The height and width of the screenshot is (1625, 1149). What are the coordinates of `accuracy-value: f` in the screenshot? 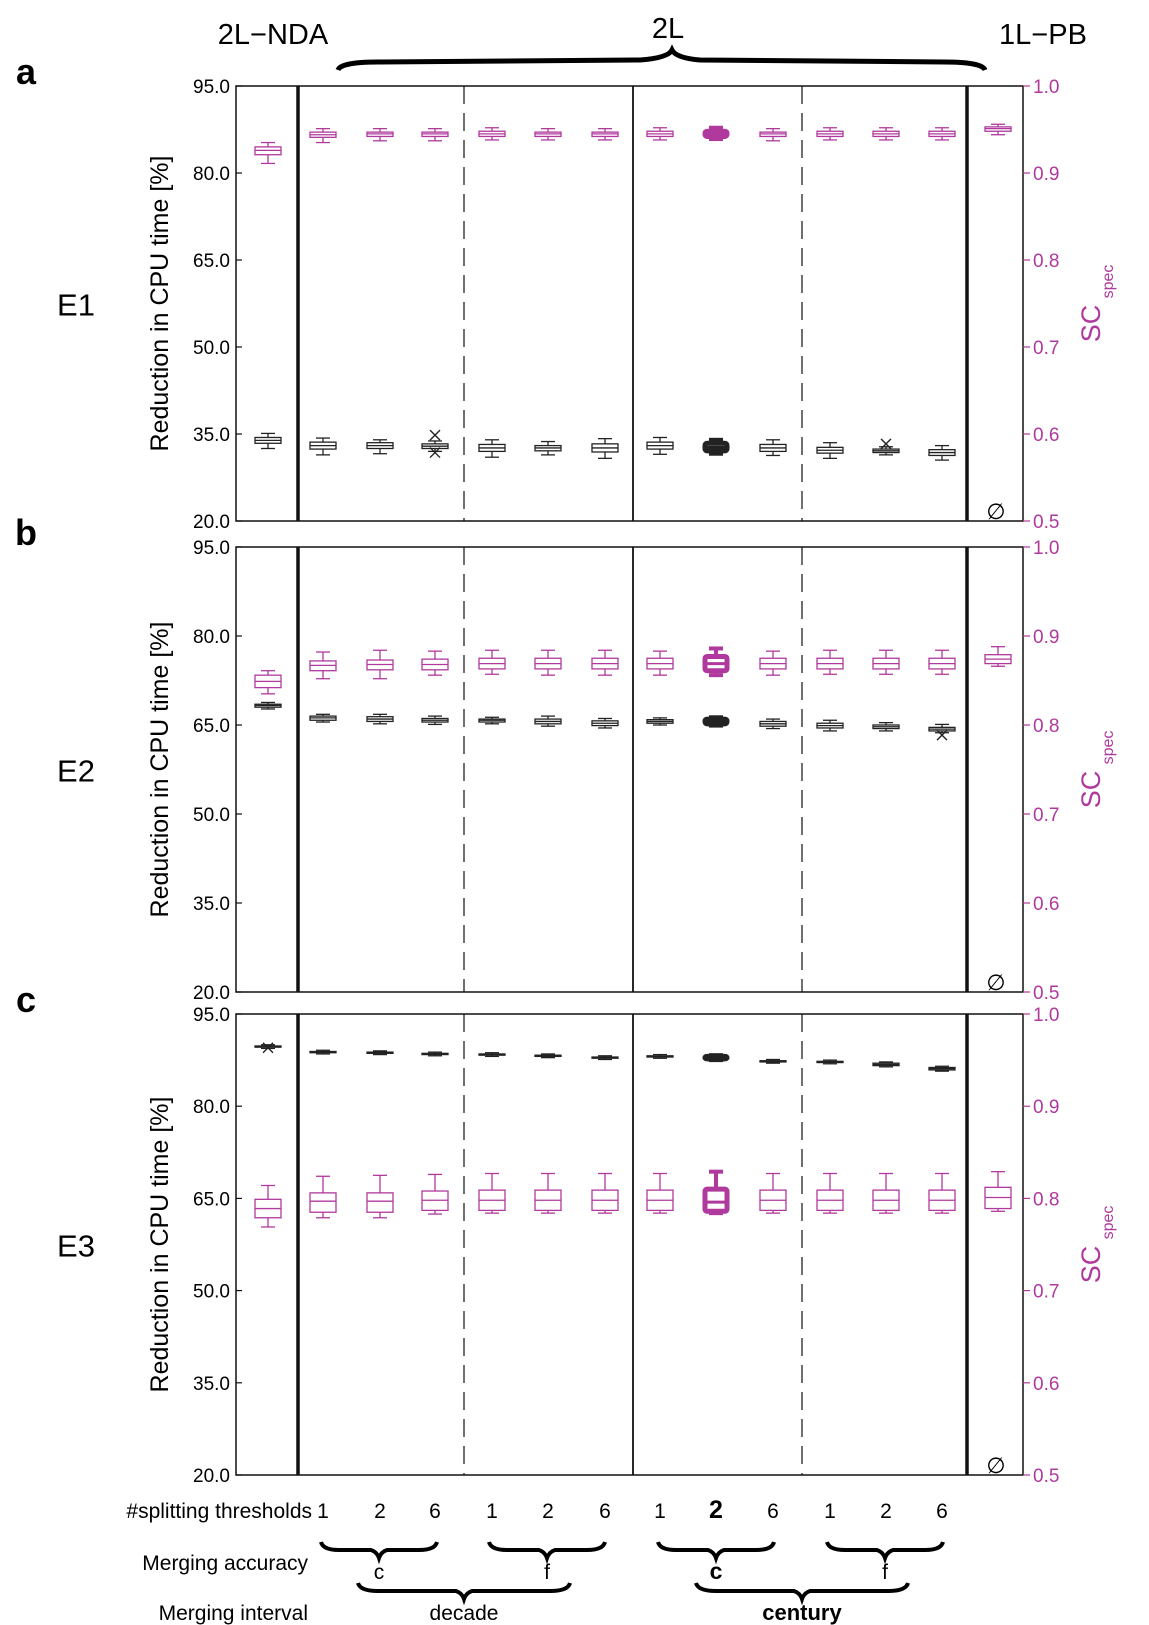 It's located at (885, 1572).